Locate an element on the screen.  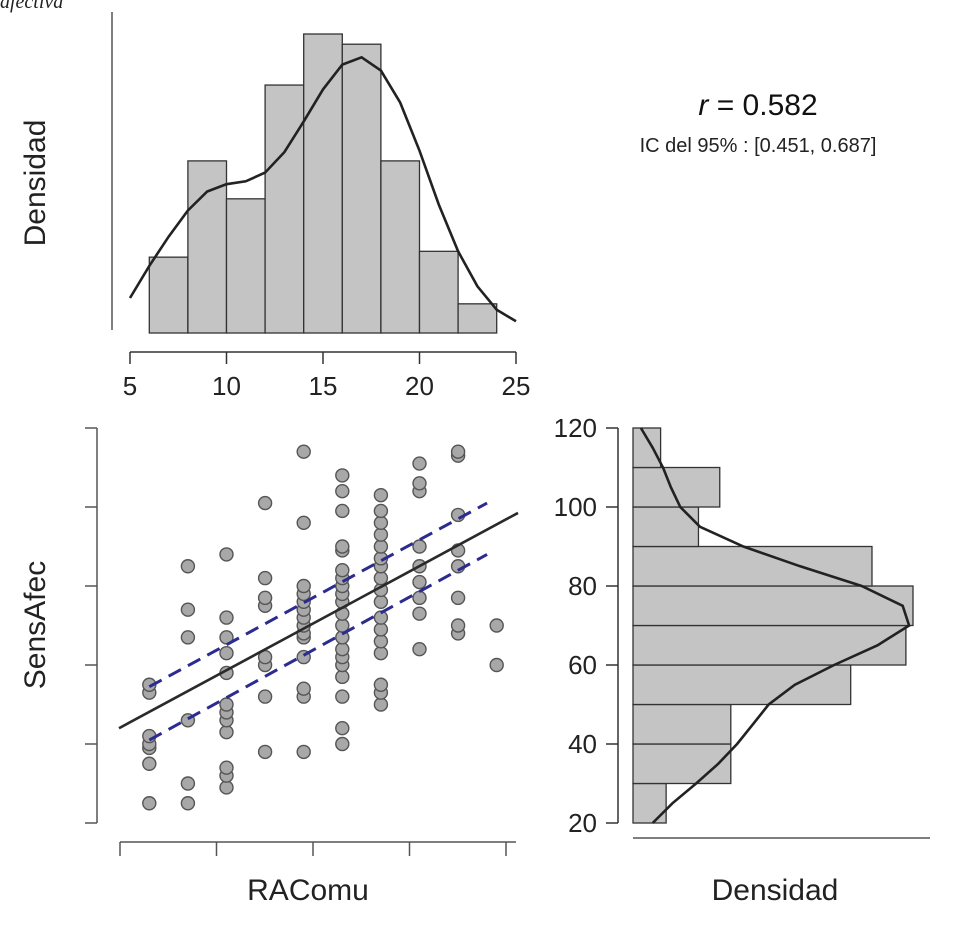
ci-upper-line is located at coordinates (318, 595).